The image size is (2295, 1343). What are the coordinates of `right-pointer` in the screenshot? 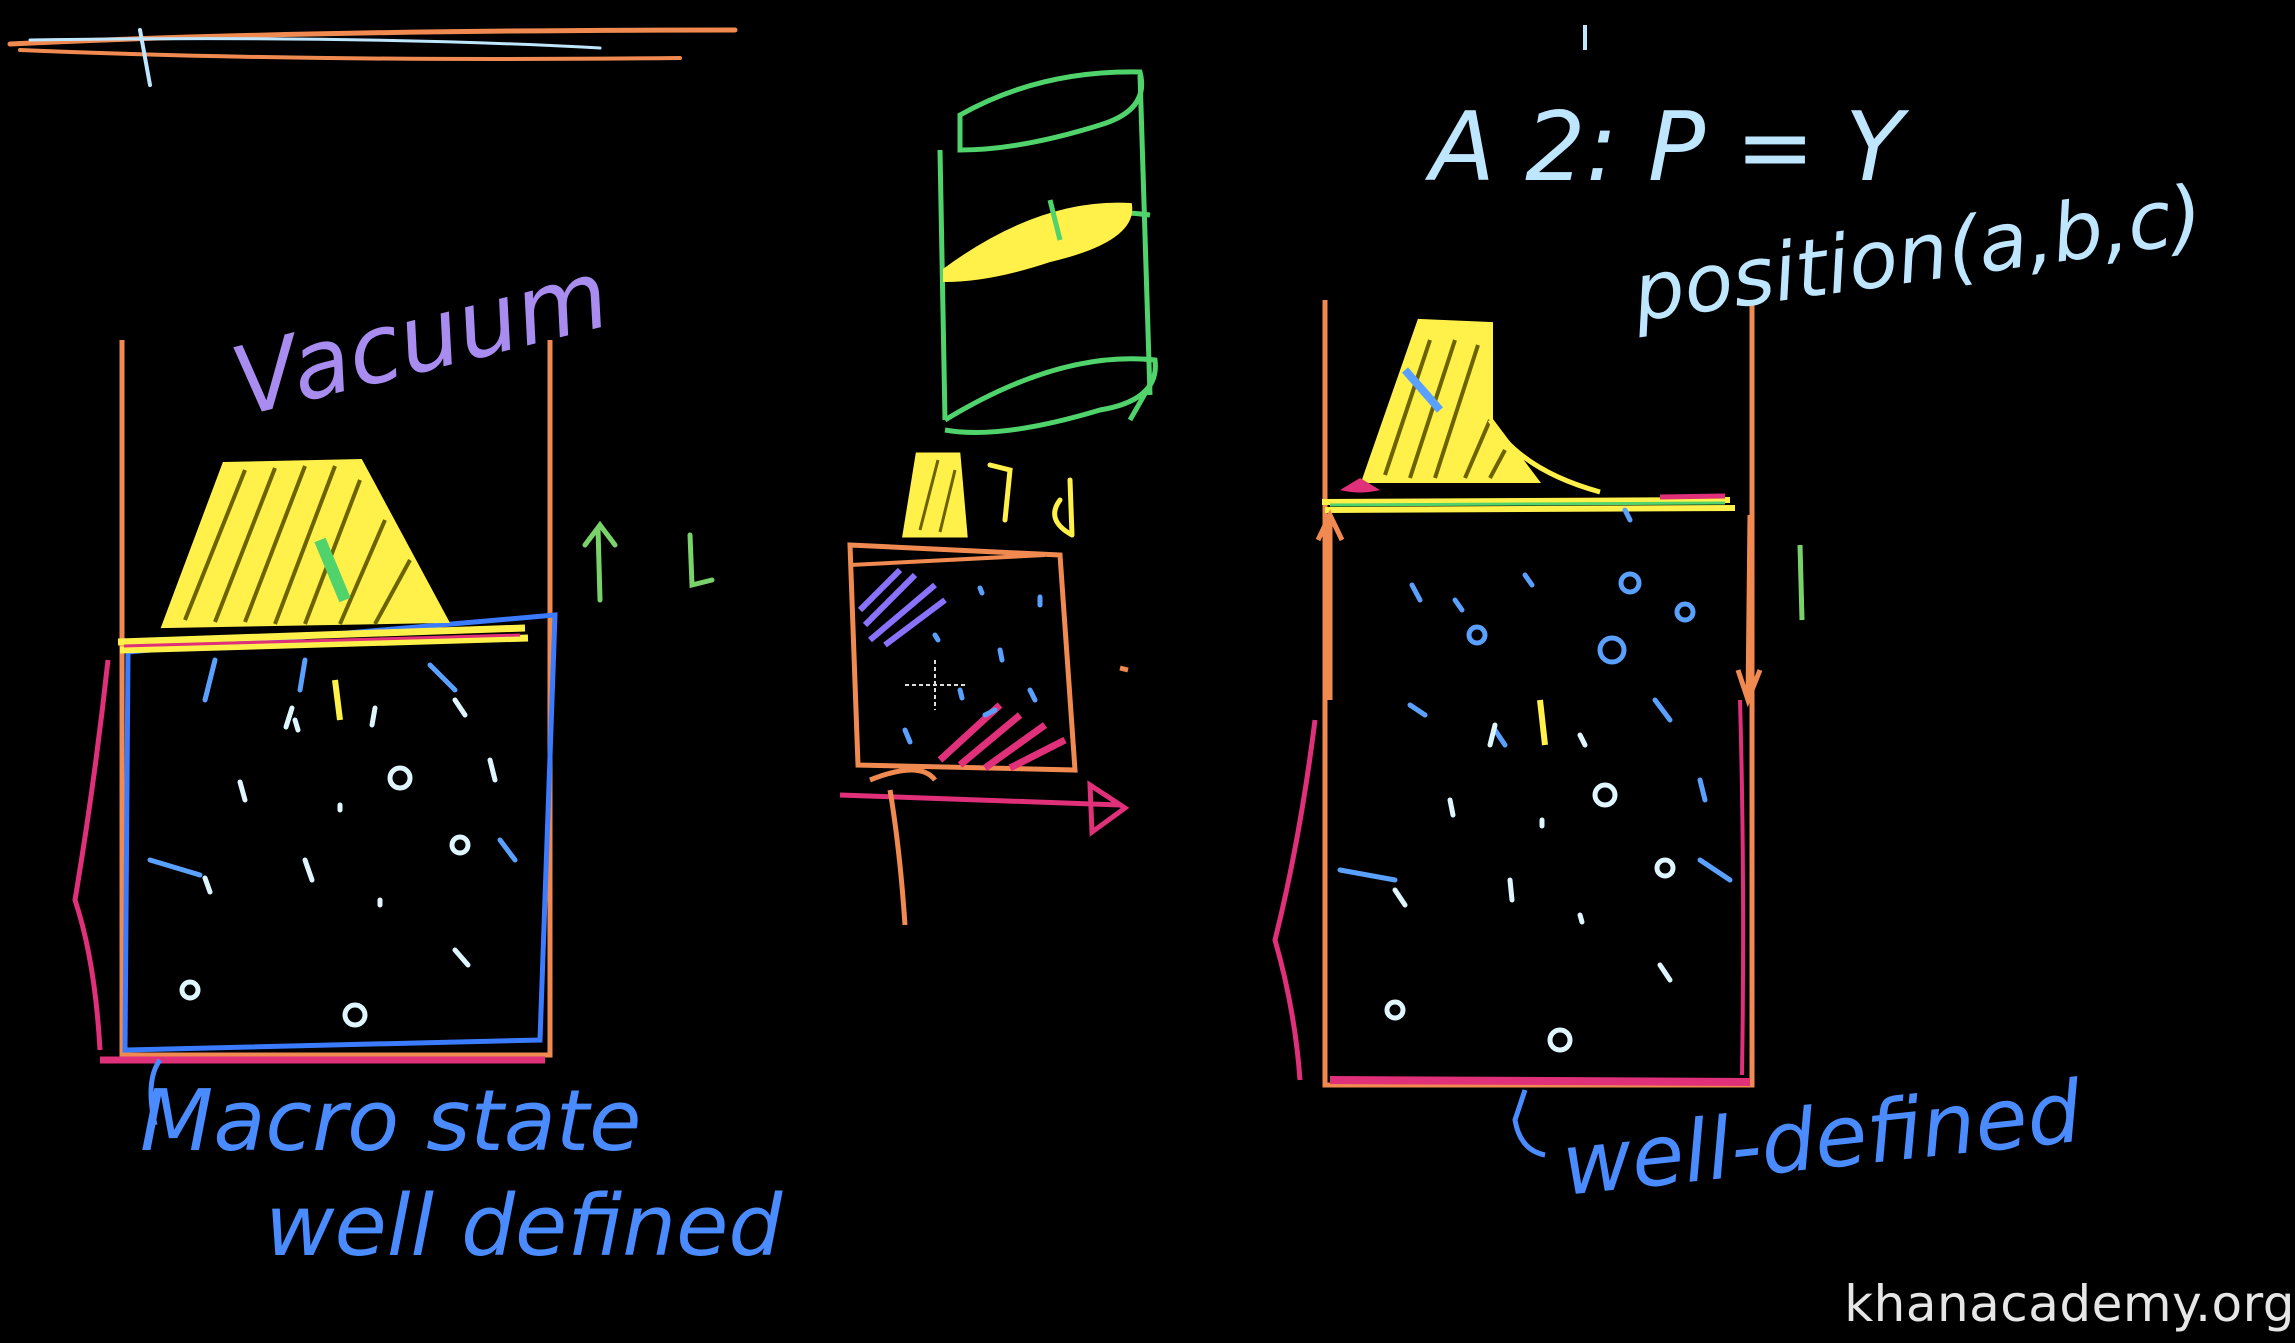 It's located at (1801, 582).